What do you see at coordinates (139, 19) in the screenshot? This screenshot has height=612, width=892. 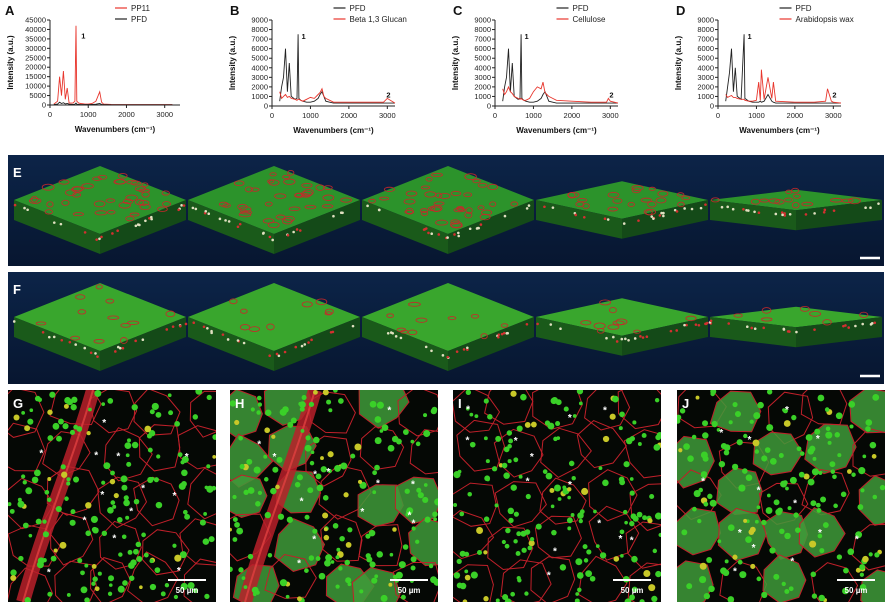 I see `legend-label: PFD` at bounding box center [139, 19].